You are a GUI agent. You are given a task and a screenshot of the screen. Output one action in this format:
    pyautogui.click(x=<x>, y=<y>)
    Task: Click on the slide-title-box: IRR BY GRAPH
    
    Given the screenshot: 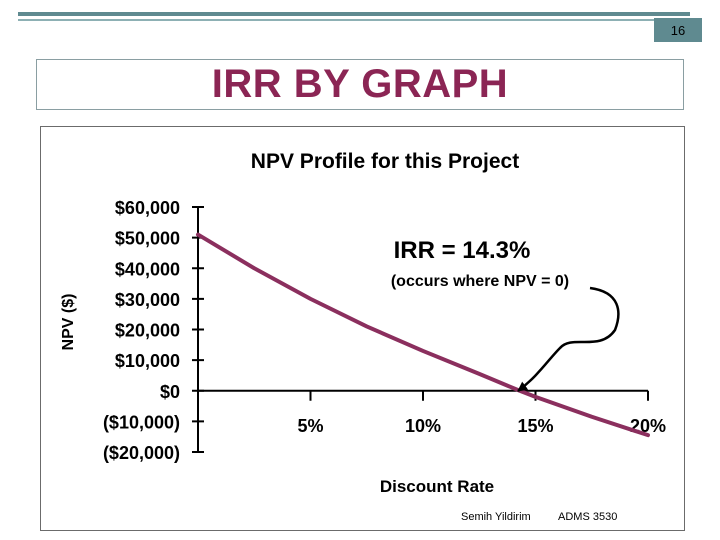 What is the action you would take?
    pyautogui.click(x=360, y=84)
    